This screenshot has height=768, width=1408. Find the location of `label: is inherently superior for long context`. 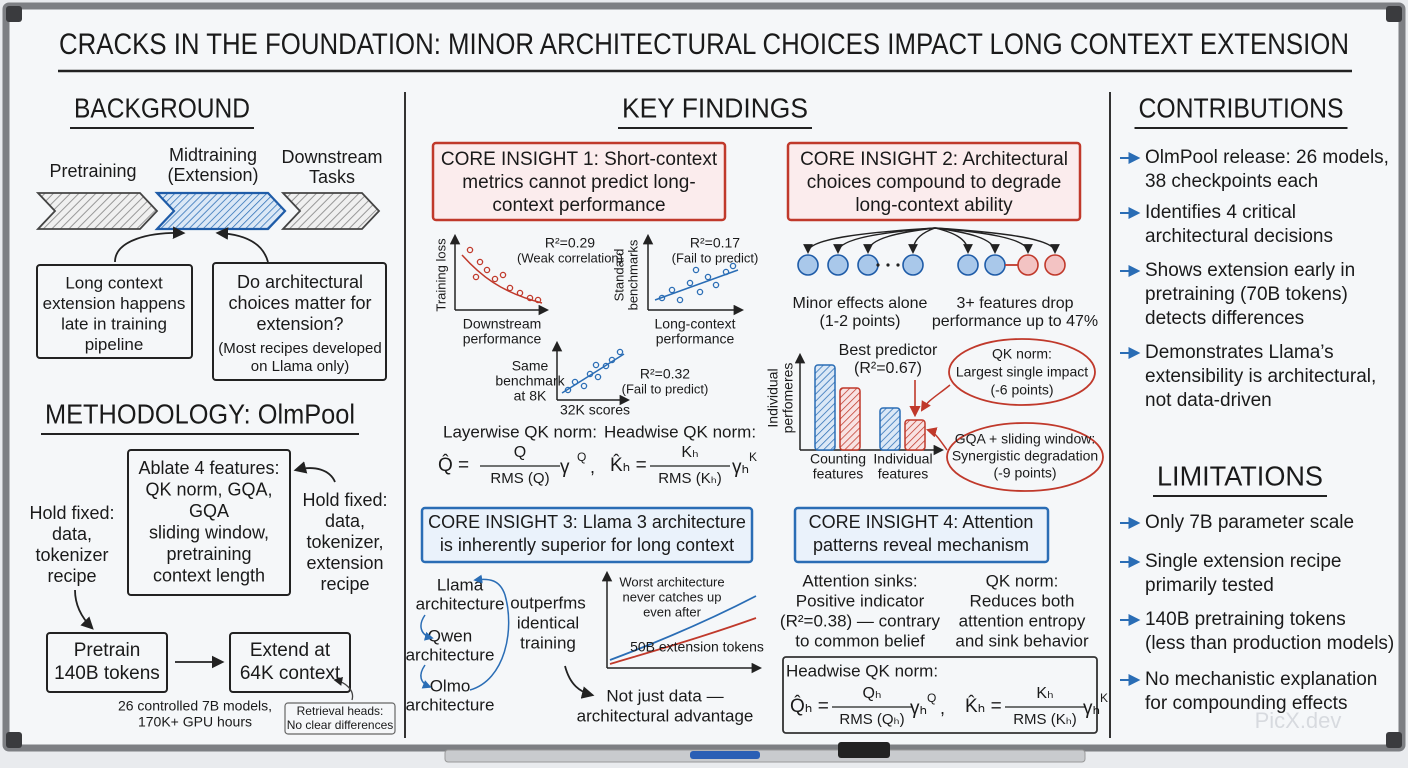

label: is inherently superior for long context is located at coordinates (587, 545).